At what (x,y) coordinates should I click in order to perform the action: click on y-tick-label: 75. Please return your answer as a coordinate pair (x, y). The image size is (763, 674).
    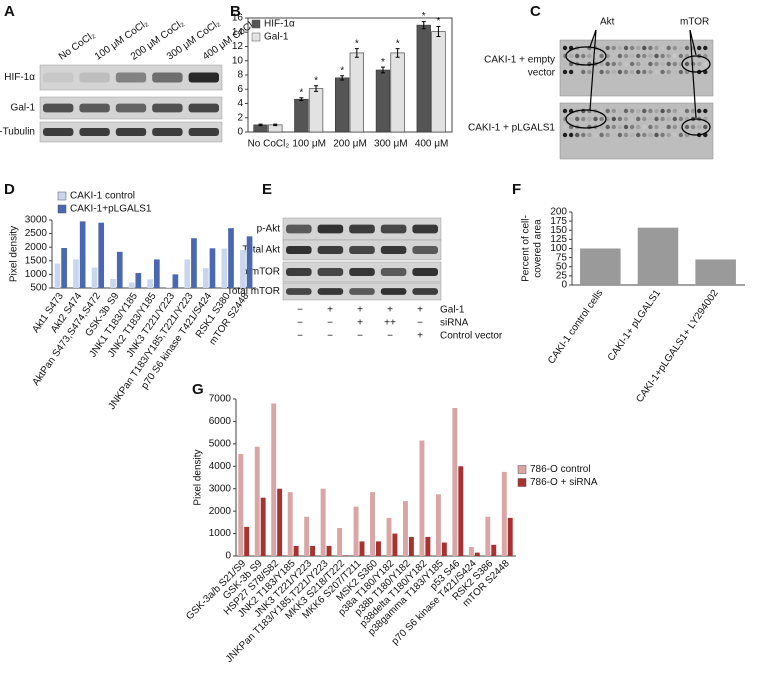
    Looking at the image, I should click on (562, 257).